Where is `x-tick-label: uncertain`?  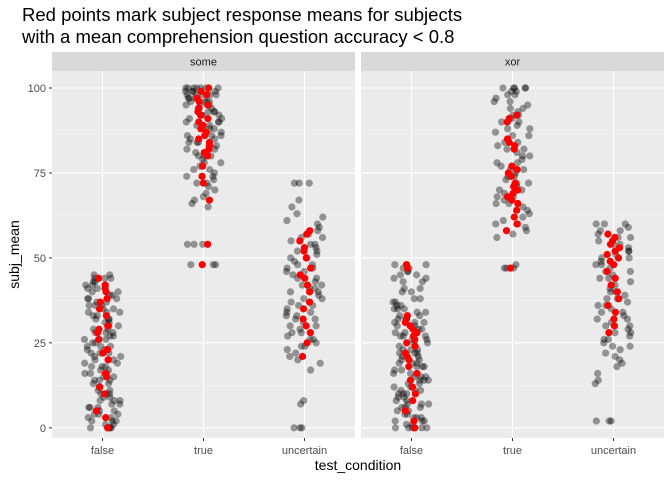 x-tick-label: uncertain is located at coordinates (613, 451).